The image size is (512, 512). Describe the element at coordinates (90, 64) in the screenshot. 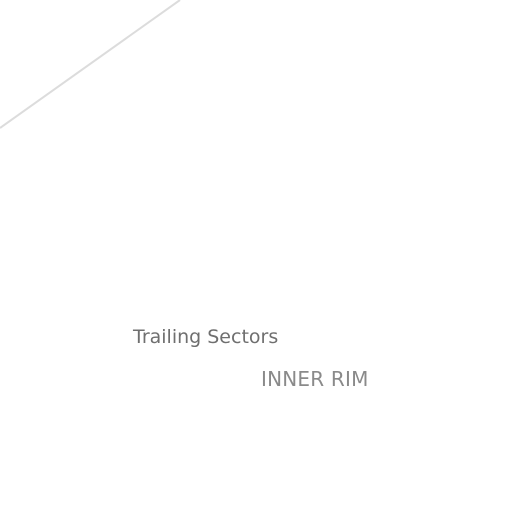

I see `diagonal-line` at that location.